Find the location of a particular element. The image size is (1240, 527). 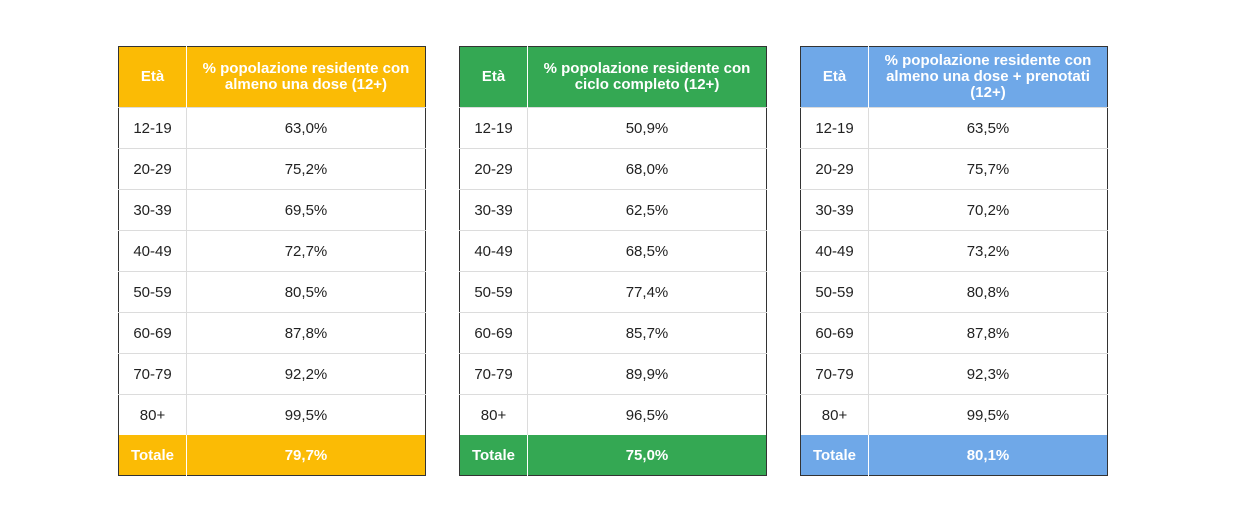

table-row: 12-19 63,5% is located at coordinates (954, 128).